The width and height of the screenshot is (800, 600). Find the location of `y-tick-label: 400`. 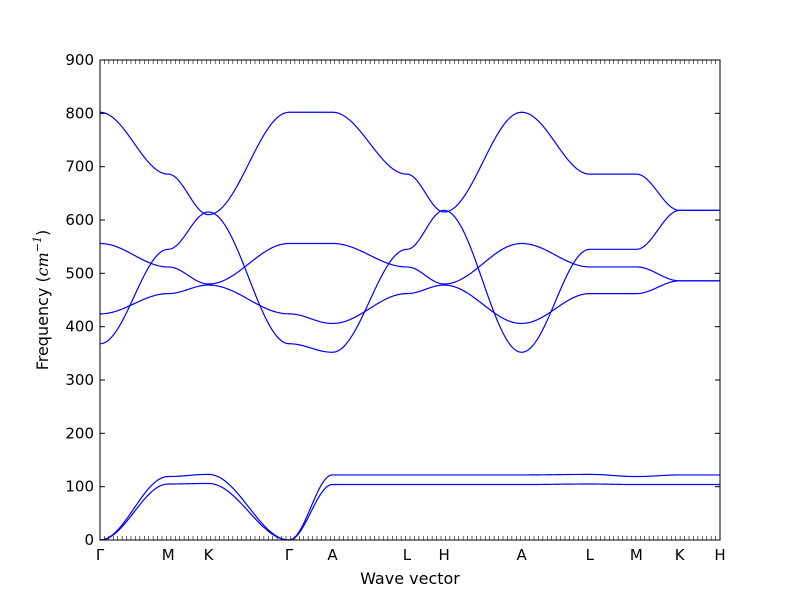

y-tick-label: 400 is located at coordinates (79, 327).